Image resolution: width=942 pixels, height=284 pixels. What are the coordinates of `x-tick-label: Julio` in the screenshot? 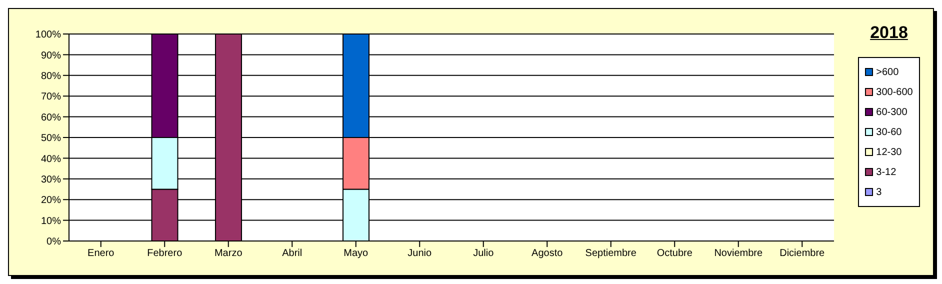 It's located at (483, 254).